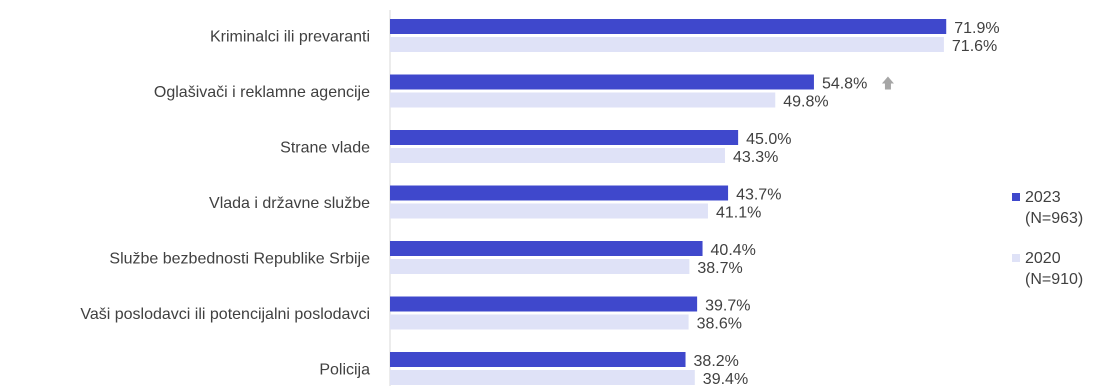 The width and height of the screenshot is (1097, 390). Describe the element at coordinates (344, 370) in the screenshot. I see `category-label: Policija` at that location.